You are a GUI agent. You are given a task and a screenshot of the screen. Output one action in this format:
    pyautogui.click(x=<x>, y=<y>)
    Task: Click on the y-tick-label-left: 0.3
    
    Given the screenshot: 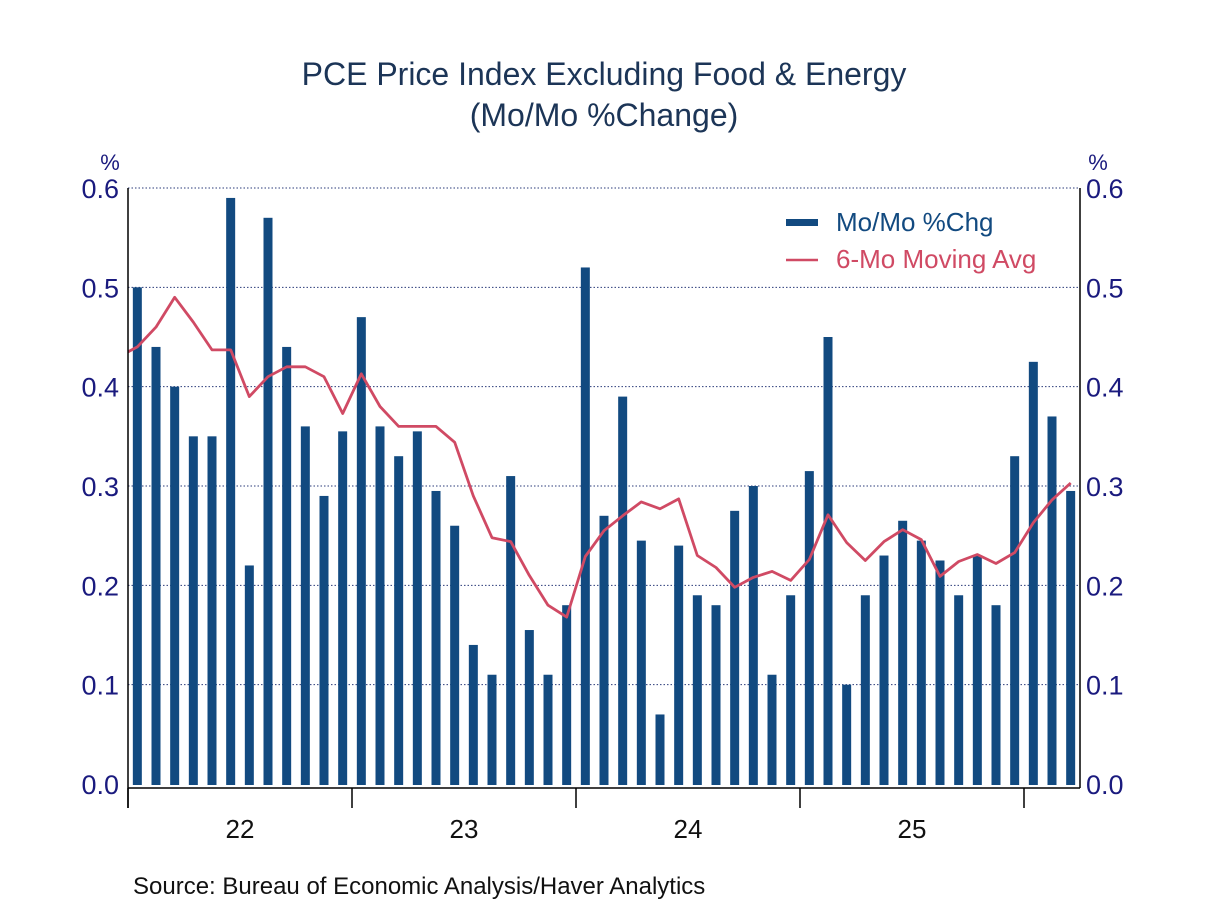 What is the action you would take?
    pyautogui.click(x=100, y=487)
    